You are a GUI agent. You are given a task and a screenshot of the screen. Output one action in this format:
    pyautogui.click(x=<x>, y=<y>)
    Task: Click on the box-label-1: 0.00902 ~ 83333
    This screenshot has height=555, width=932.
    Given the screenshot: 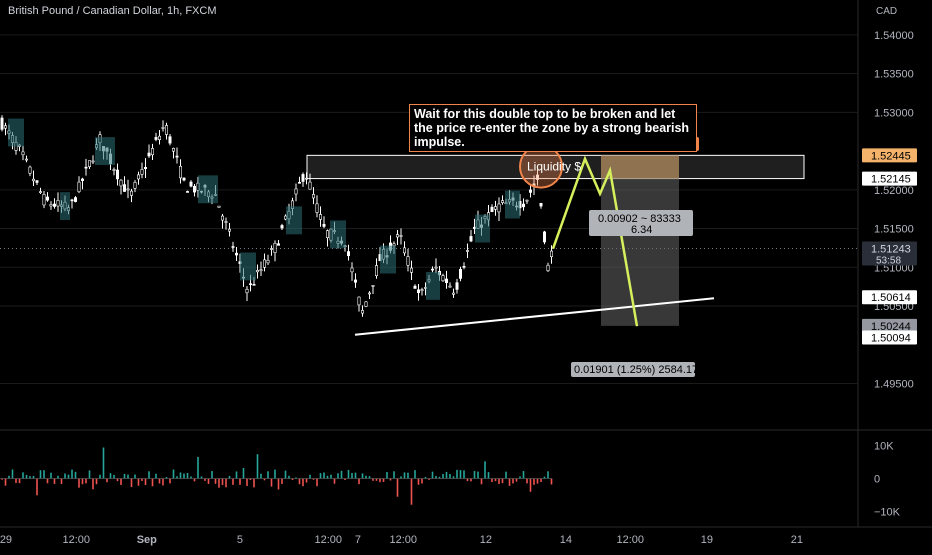 What is the action you would take?
    pyautogui.click(x=639, y=219)
    